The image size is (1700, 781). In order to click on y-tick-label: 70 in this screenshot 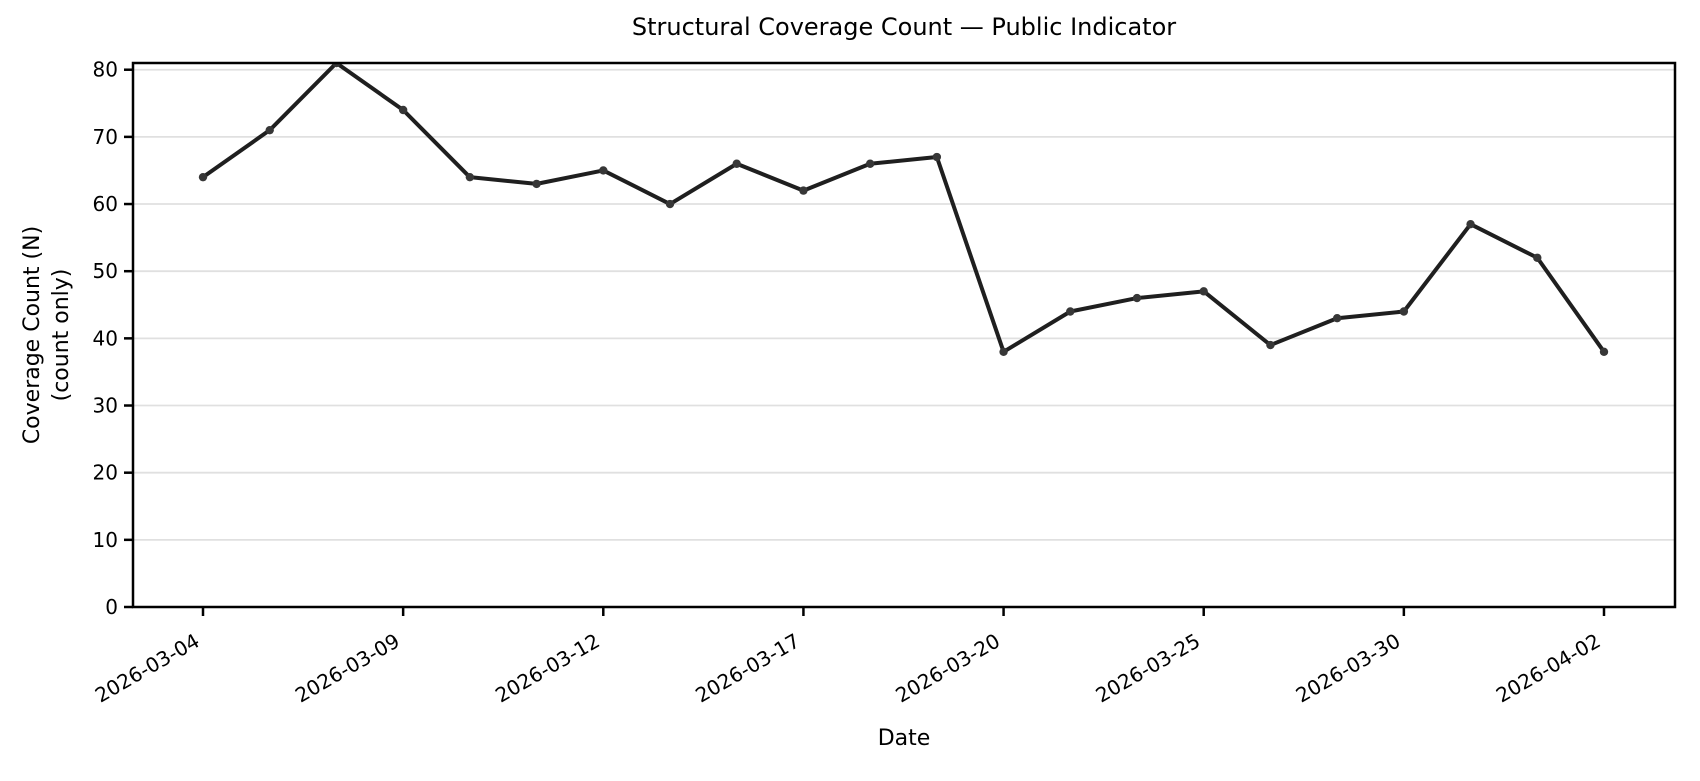, I will do `click(105, 137)`.